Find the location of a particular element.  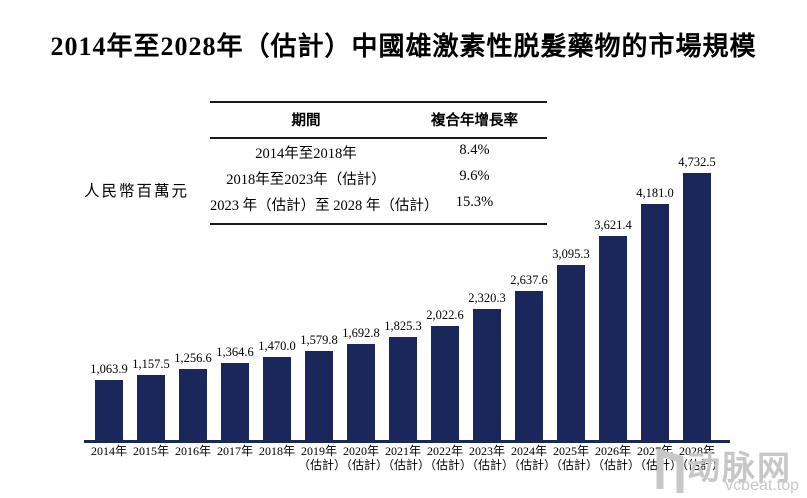

bar-group: 2,320.3 is located at coordinates (487, 365).